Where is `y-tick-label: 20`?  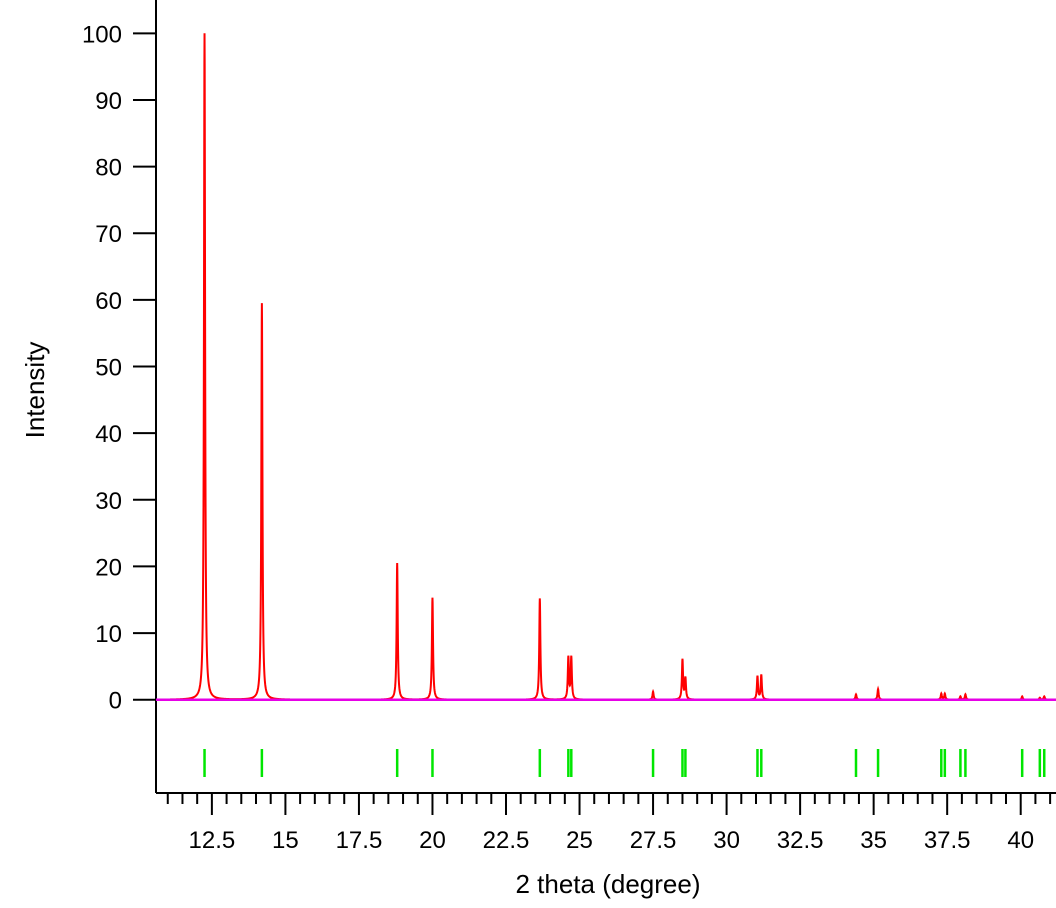 y-tick-label: 20 is located at coordinates (108, 567).